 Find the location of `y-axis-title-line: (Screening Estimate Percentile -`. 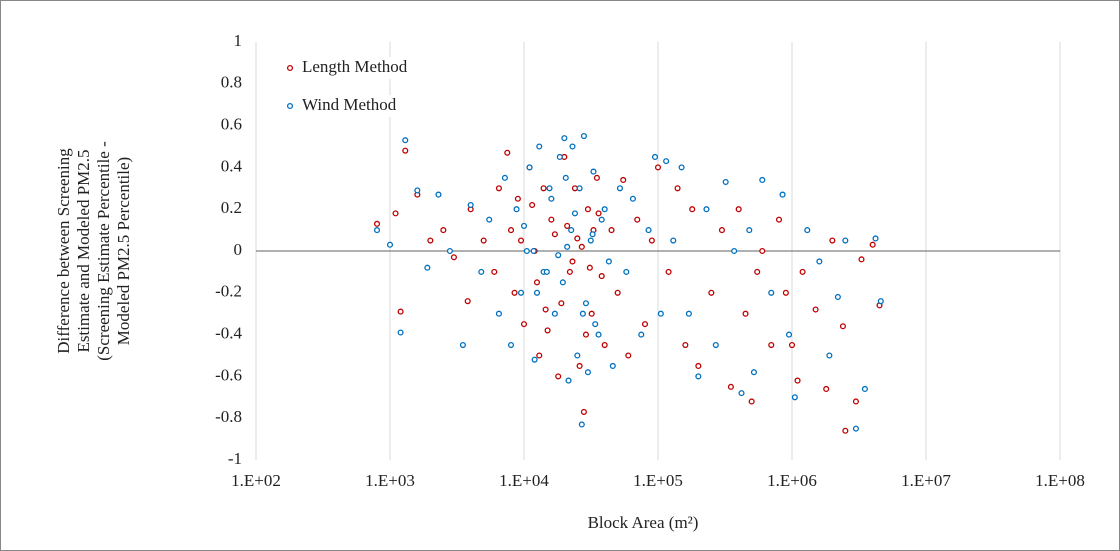

y-axis-title-line: (Screening Estimate Percentile - is located at coordinates (103, 251).